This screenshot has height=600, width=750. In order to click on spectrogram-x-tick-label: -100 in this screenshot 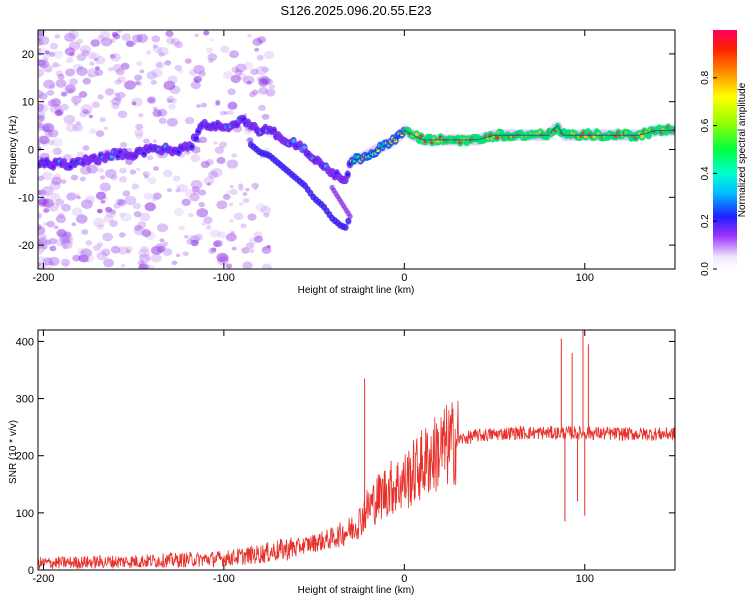, I will do `click(224, 278)`.